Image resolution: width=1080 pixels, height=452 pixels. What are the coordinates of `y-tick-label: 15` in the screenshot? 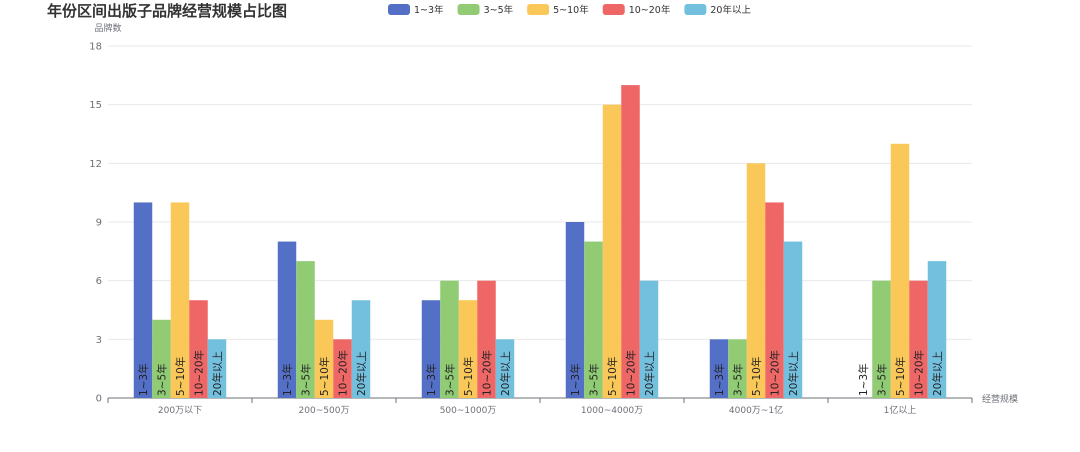 It's located at (95, 105).